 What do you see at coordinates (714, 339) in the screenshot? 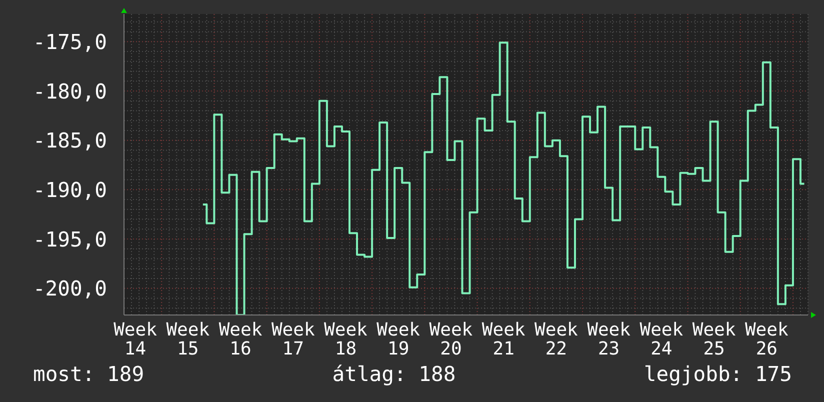
I see `x-tick-label: Week 25` at bounding box center [714, 339].